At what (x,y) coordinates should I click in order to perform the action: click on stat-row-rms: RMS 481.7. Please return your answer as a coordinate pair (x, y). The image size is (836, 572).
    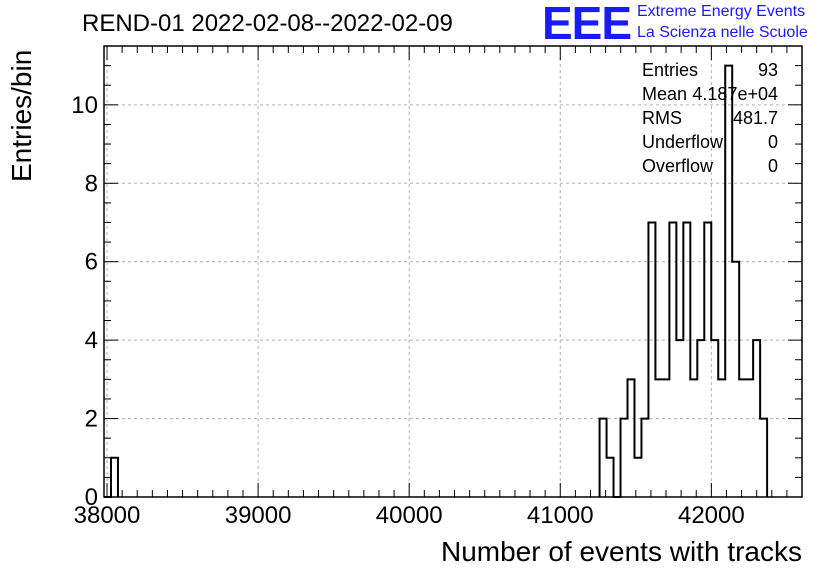
    Looking at the image, I should click on (710, 118).